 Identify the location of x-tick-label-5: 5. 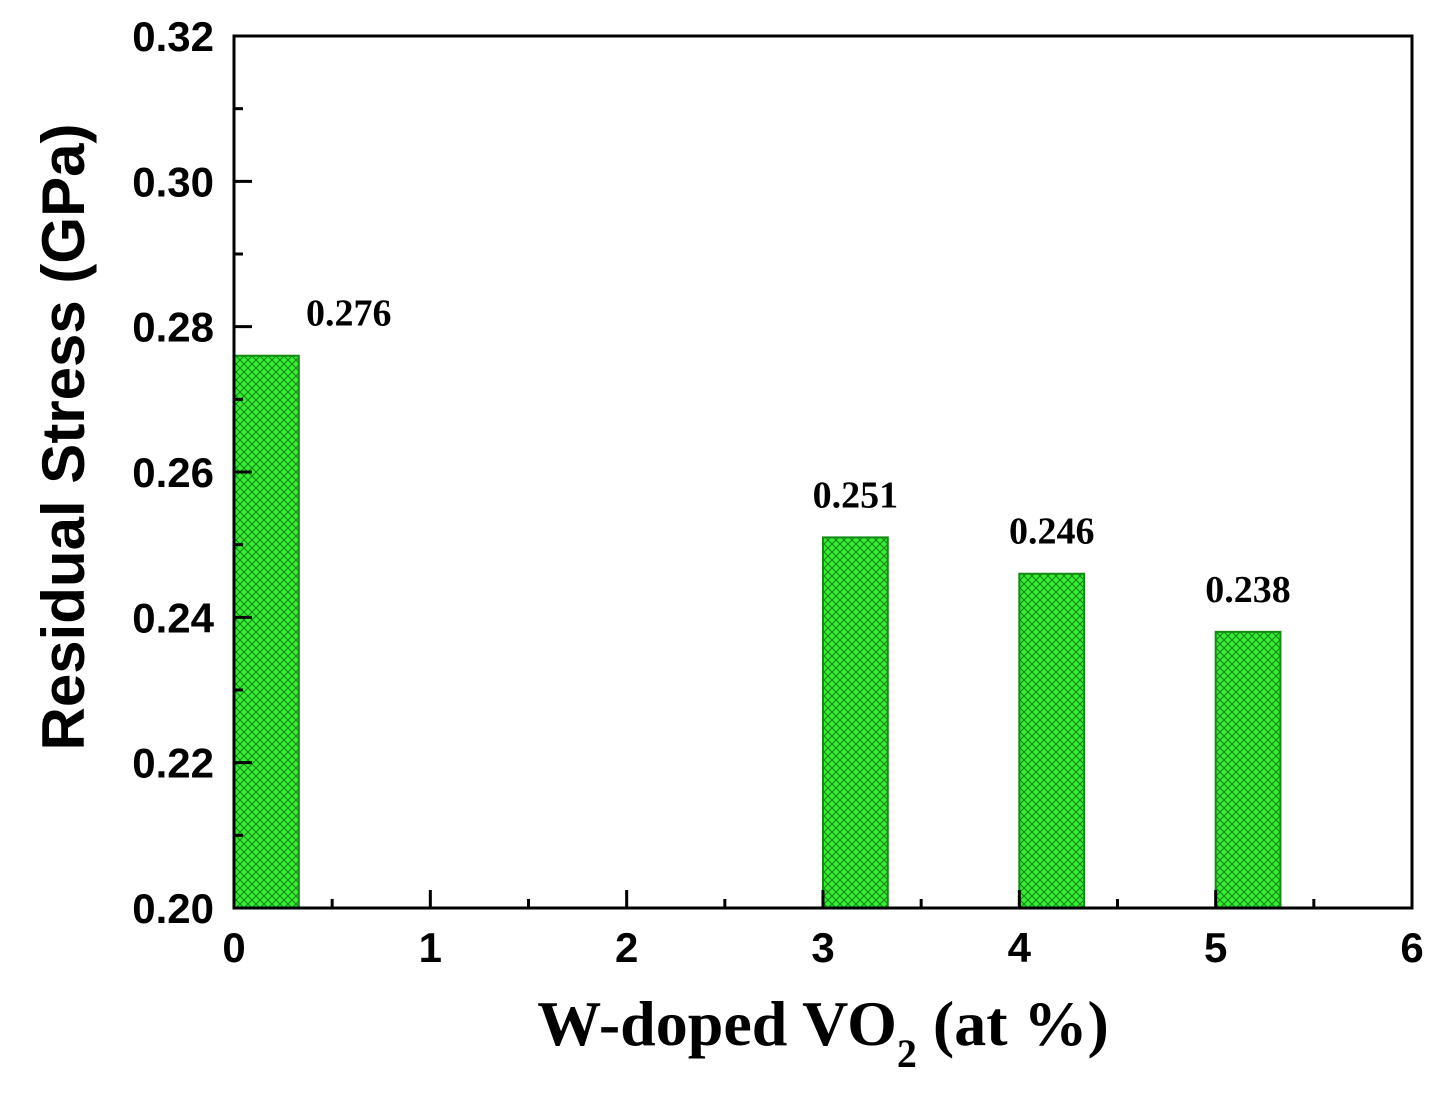
(1215, 947).